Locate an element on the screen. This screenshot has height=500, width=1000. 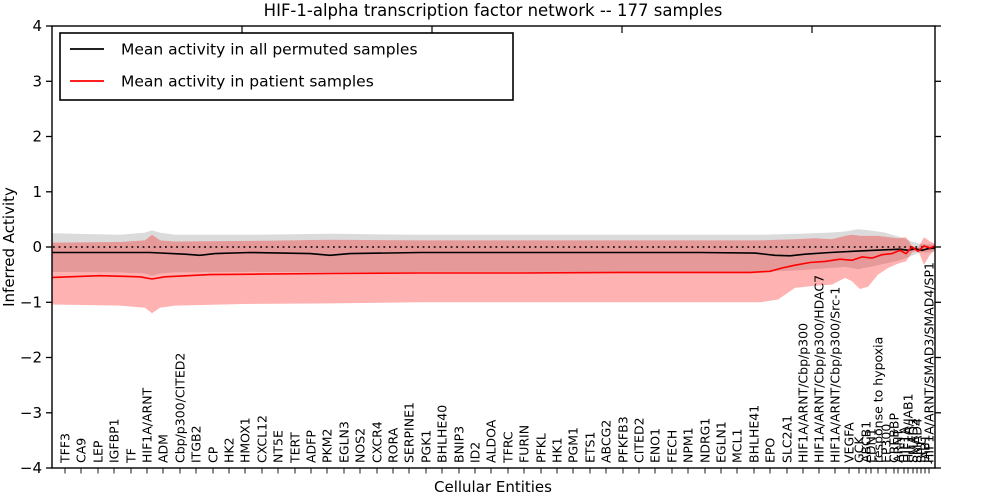
x-tick-label: EDN1 is located at coordinates (871, 445).